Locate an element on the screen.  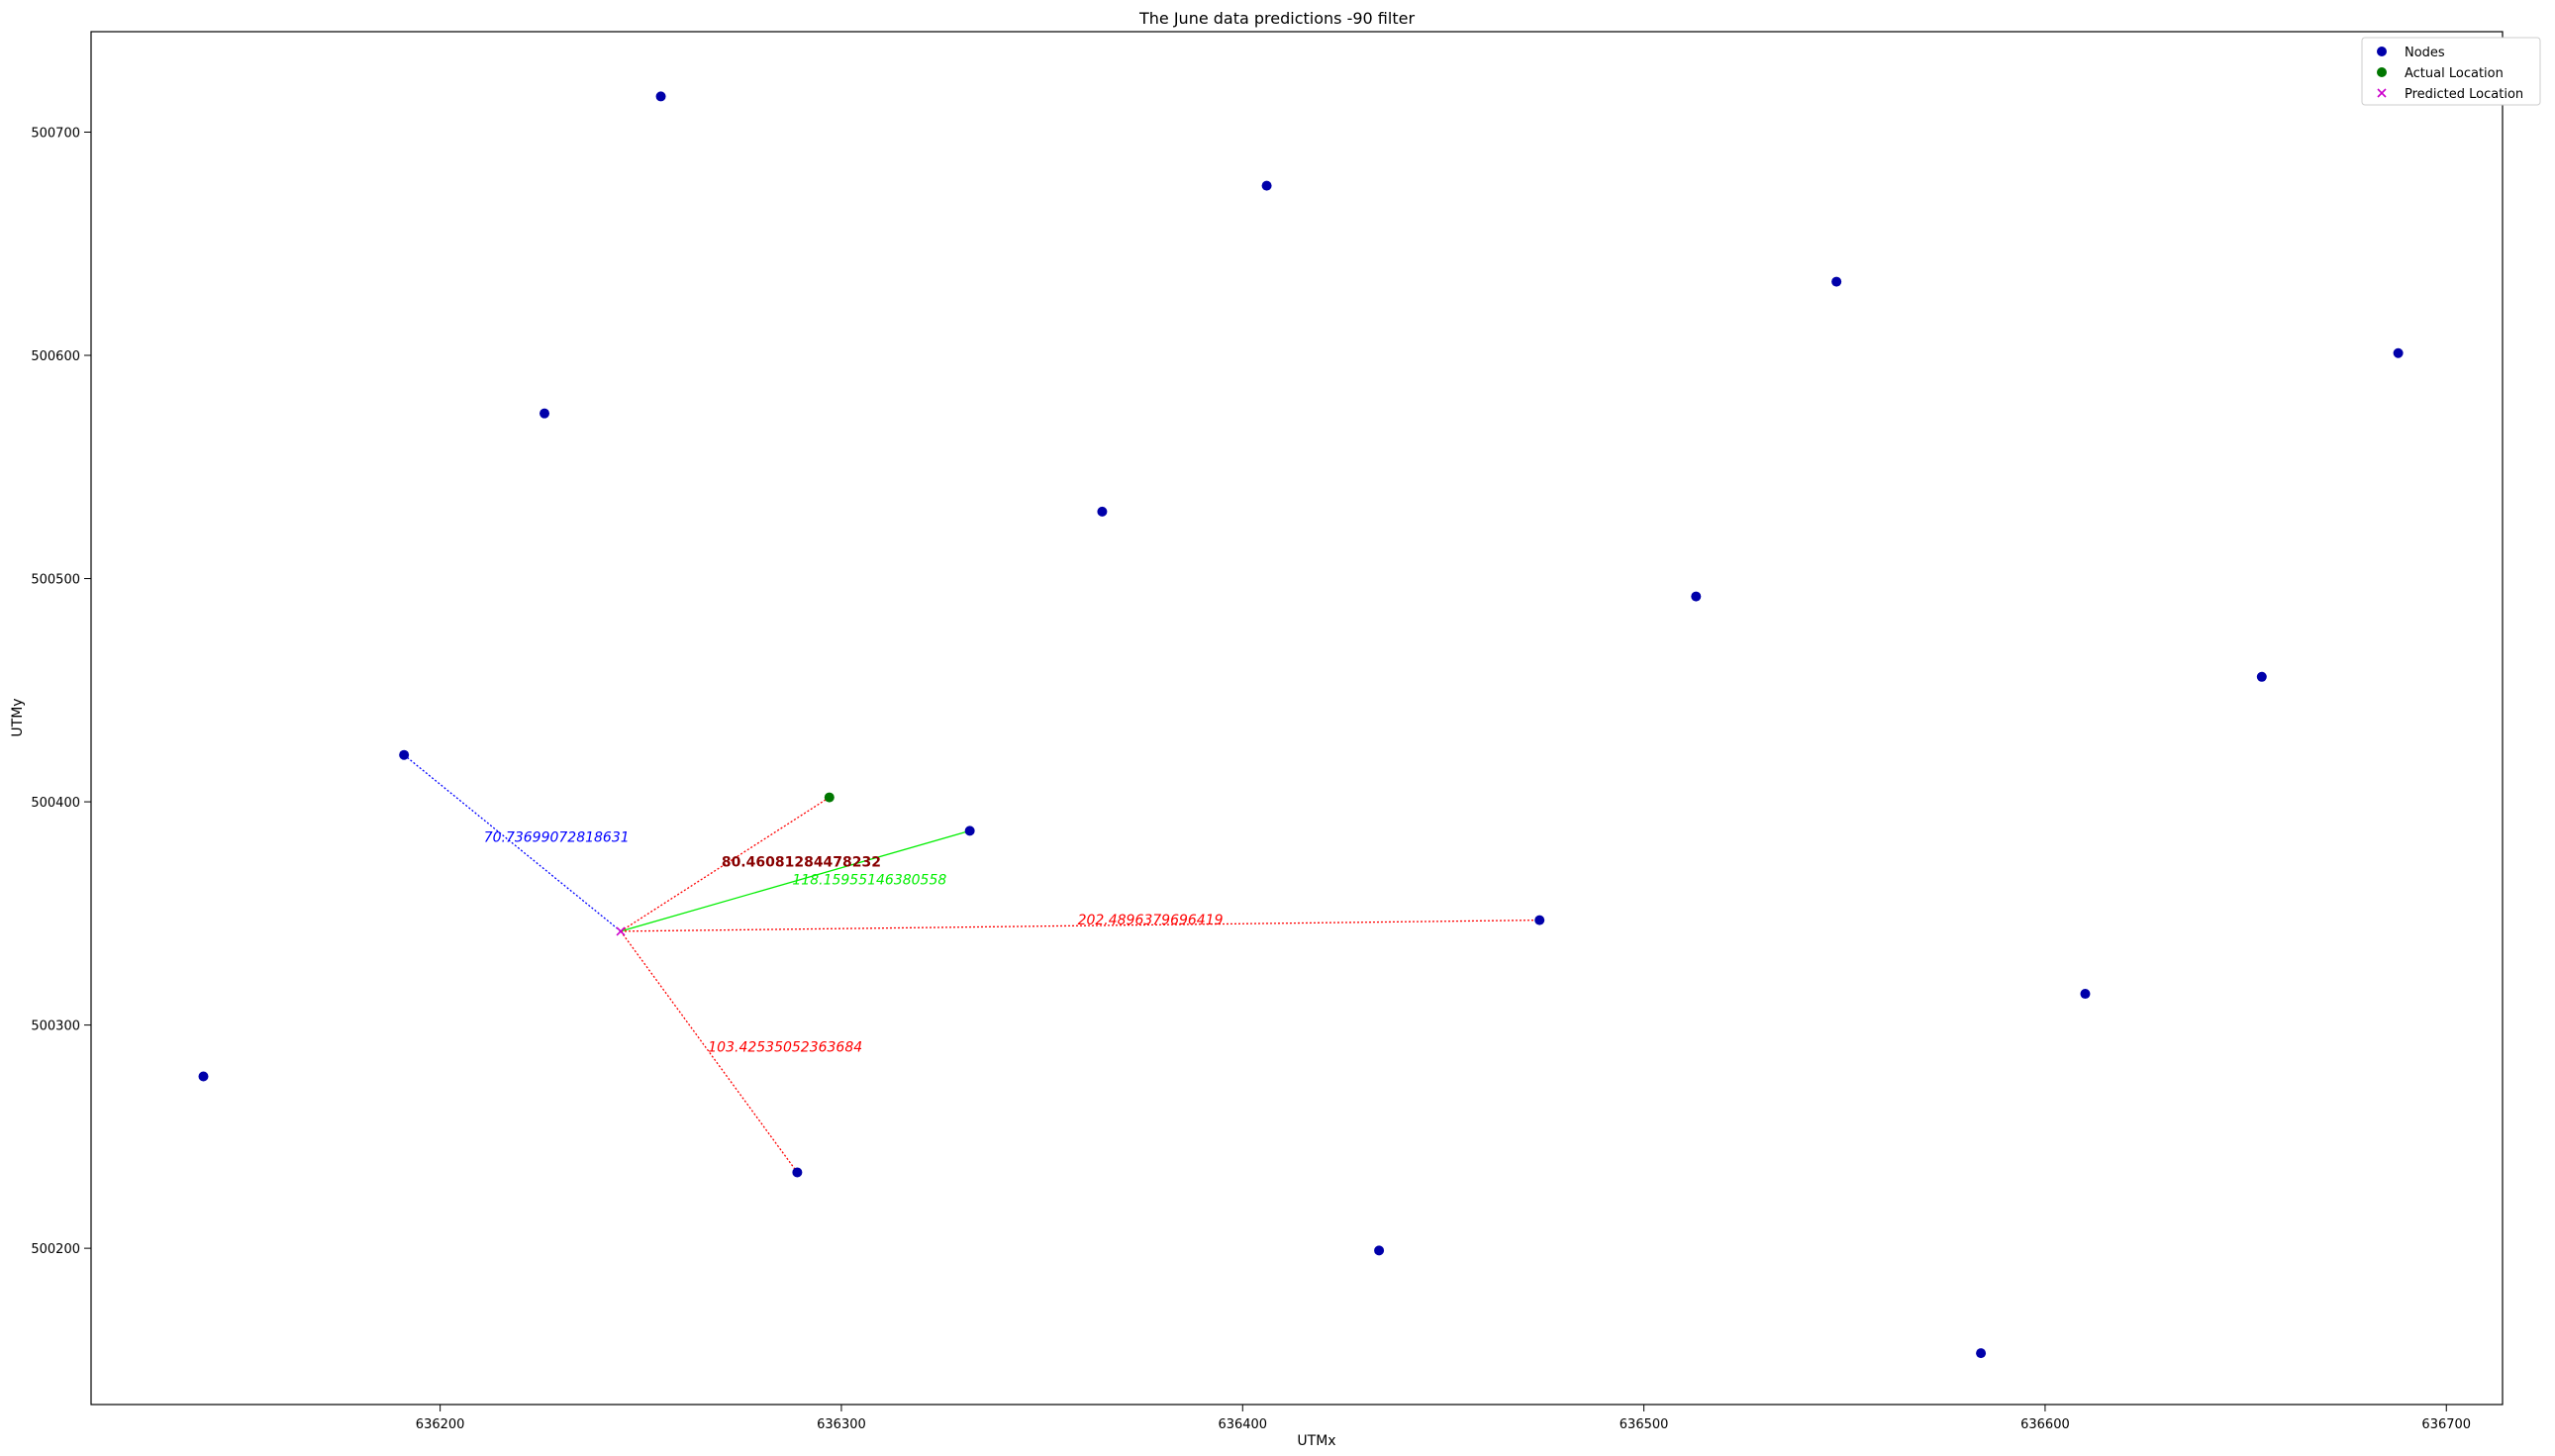
x-tick-label: 636400 is located at coordinates (1242, 1424).